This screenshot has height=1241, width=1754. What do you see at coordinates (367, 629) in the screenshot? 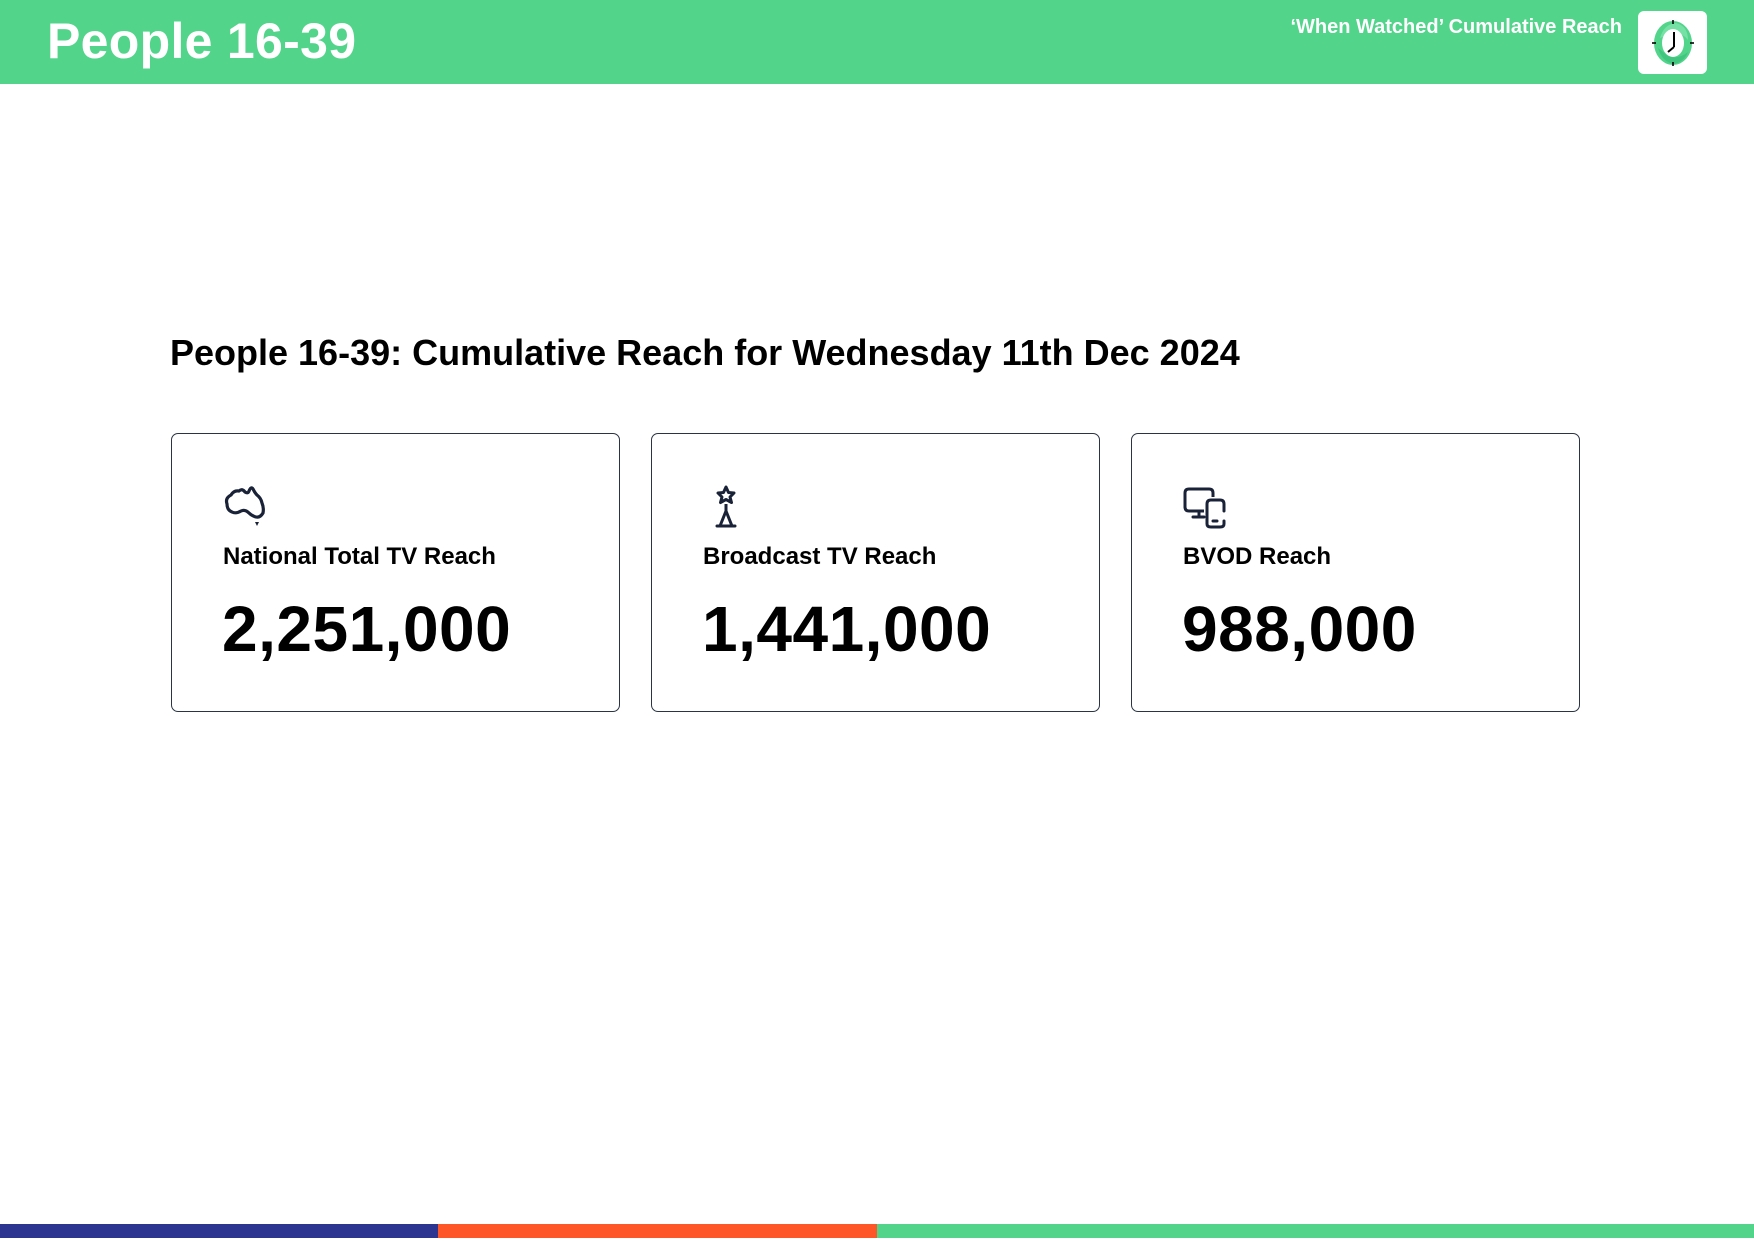
I see `card-value: 2,251,000` at bounding box center [367, 629].